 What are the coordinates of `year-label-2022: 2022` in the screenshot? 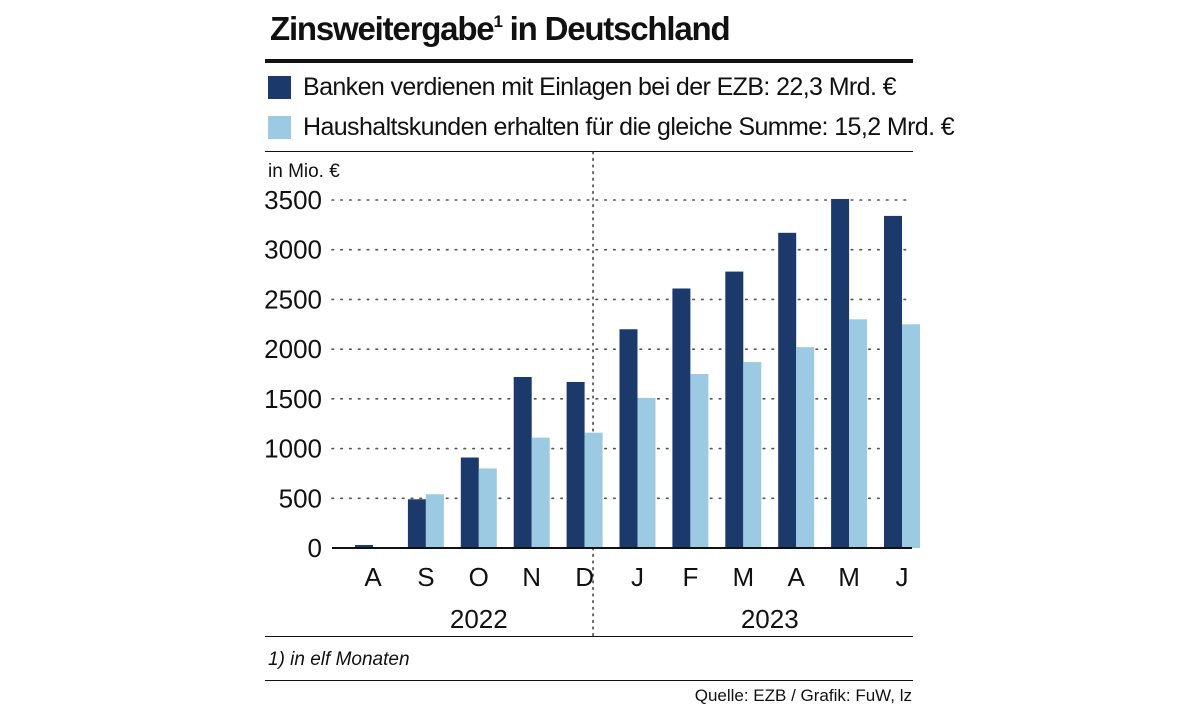 It's located at (479, 619).